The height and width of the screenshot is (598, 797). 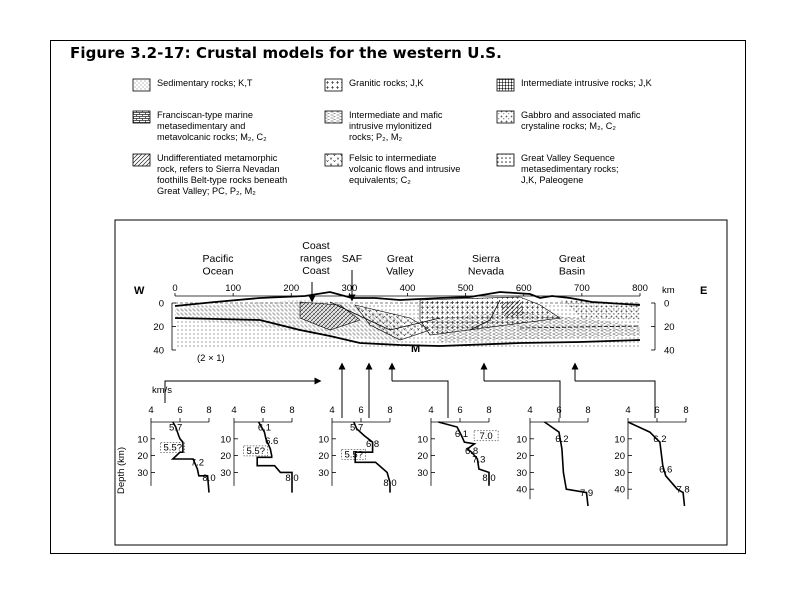 I want to click on profile-connectors, so click(x=410, y=390).